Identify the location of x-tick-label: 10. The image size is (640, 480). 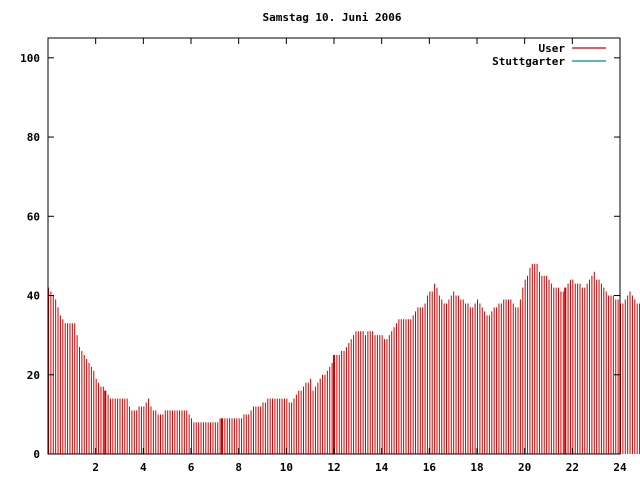
(286, 467).